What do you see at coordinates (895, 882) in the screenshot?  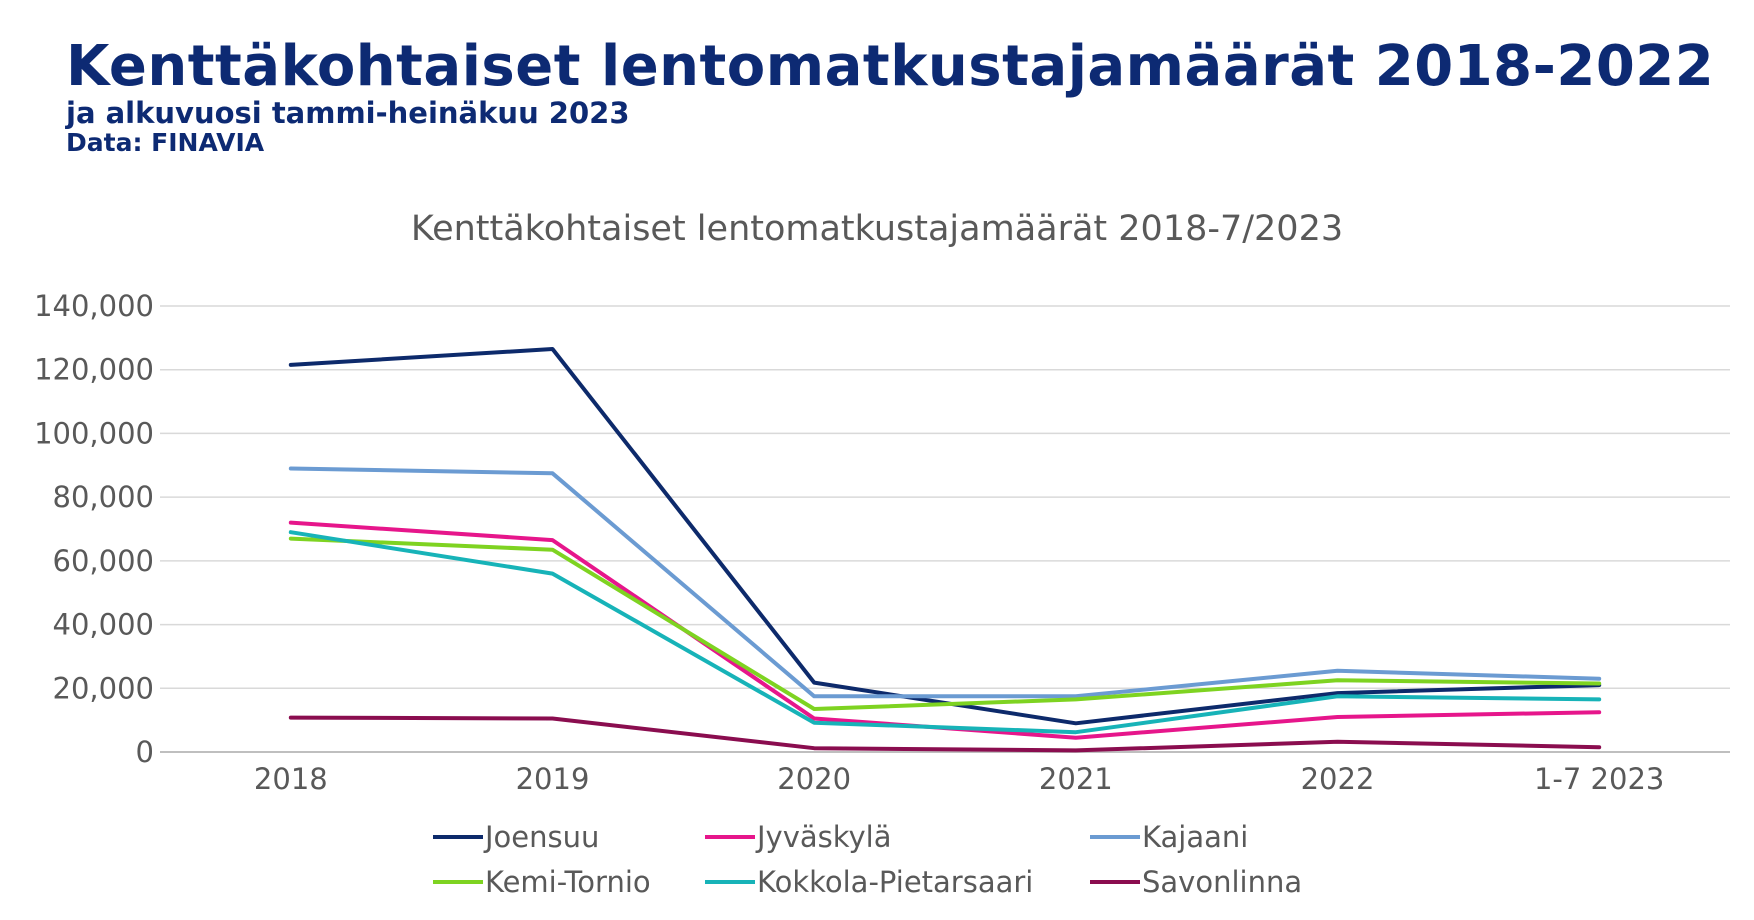 I see `legend-label: Kokkola-Pietarsaari` at bounding box center [895, 882].